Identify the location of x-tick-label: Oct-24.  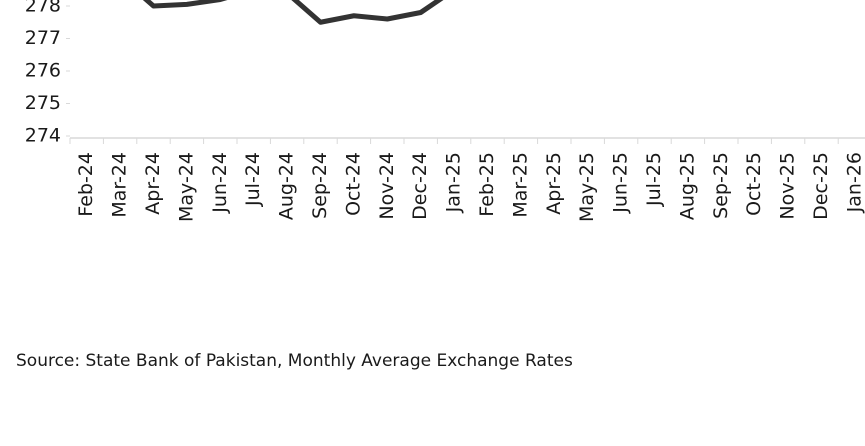
(353, 184).